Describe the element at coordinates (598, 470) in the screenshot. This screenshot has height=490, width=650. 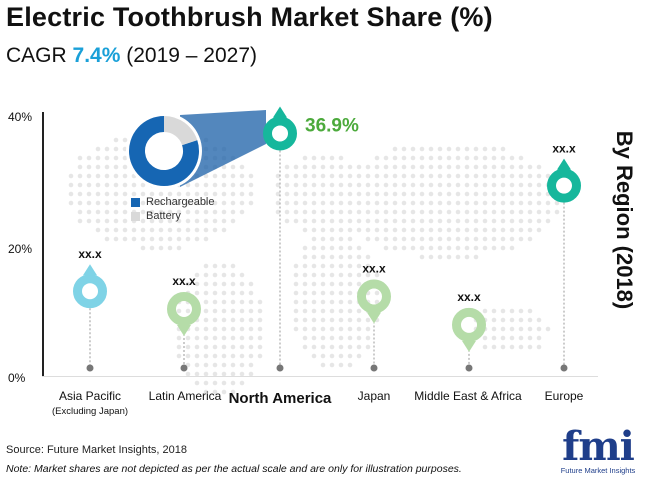
I see `logo-tagline: Future Market Insights` at that location.